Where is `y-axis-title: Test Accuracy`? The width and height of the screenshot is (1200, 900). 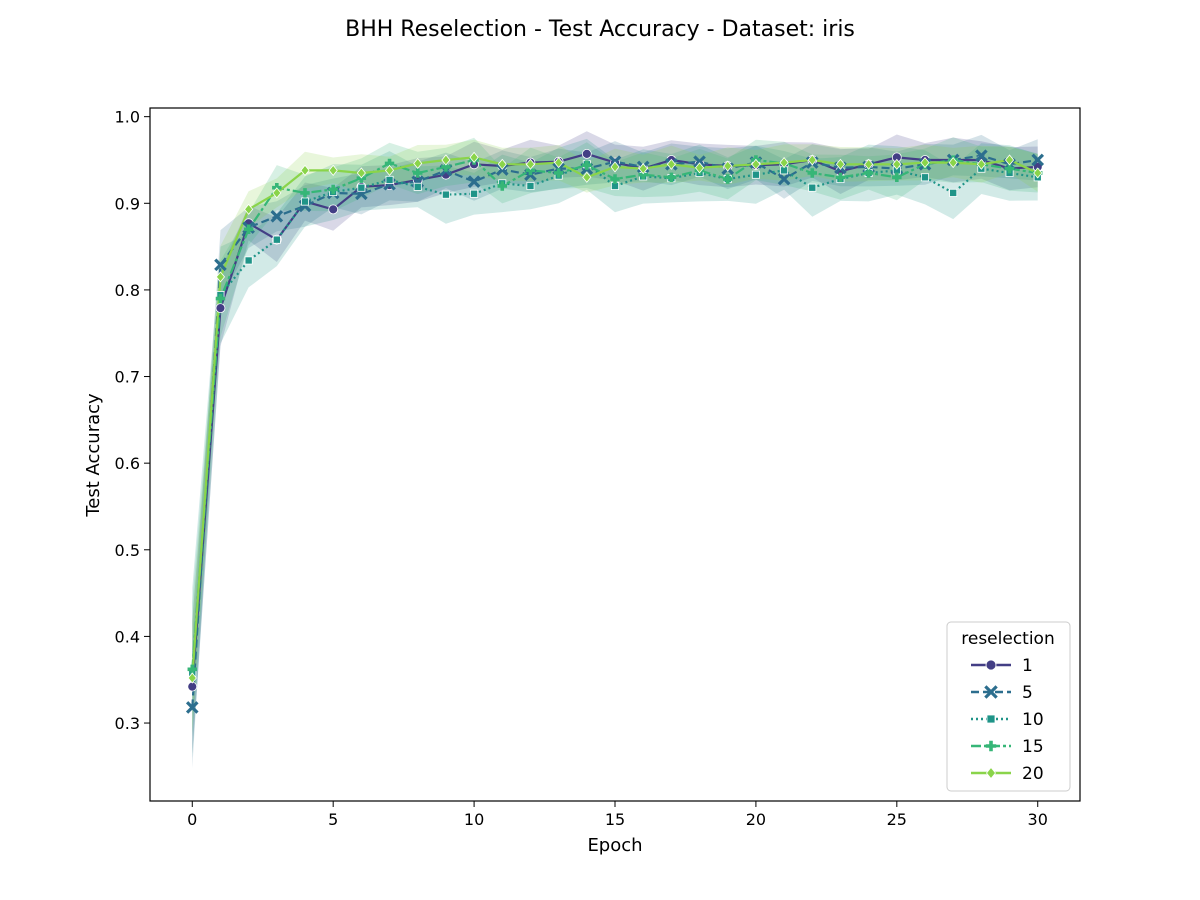 y-axis-title: Test Accuracy is located at coordinates (93, 455).